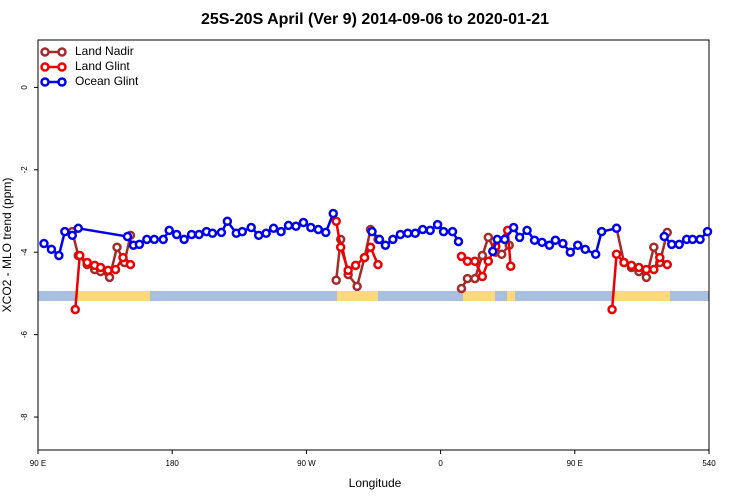  Describe the element at coordinates (24, 417) in the screenshot. I see `y-tick-label: -8` at that location.